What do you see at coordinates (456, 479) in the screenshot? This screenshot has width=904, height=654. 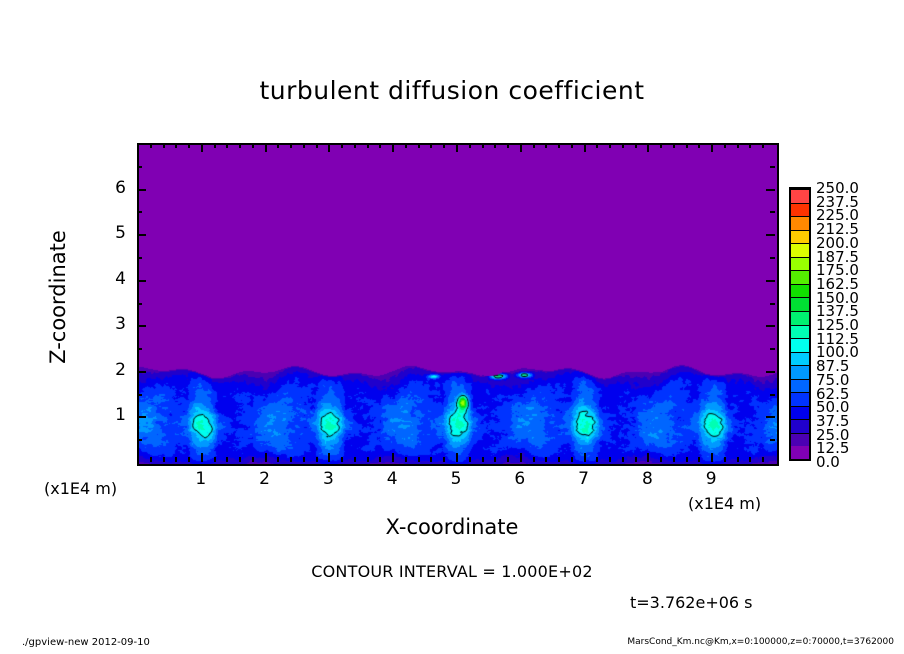 I see `x-tick-label: 5` at bounding box center [456, 479].